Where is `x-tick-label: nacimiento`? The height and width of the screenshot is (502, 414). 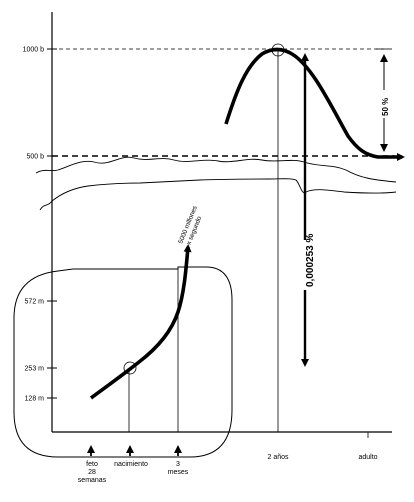
x-tick-label: nacimiento is located at coordinates (131, 464).